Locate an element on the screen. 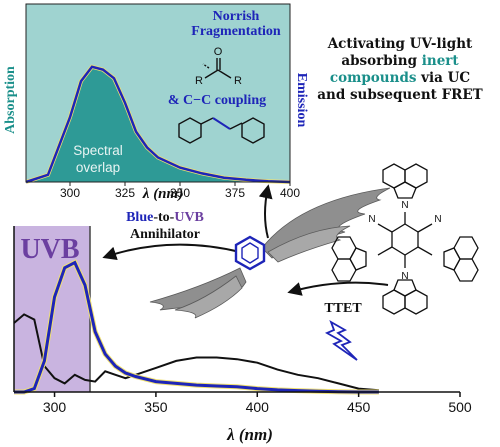  annihilator-benzene-icon is located at coordinates (250, 253).